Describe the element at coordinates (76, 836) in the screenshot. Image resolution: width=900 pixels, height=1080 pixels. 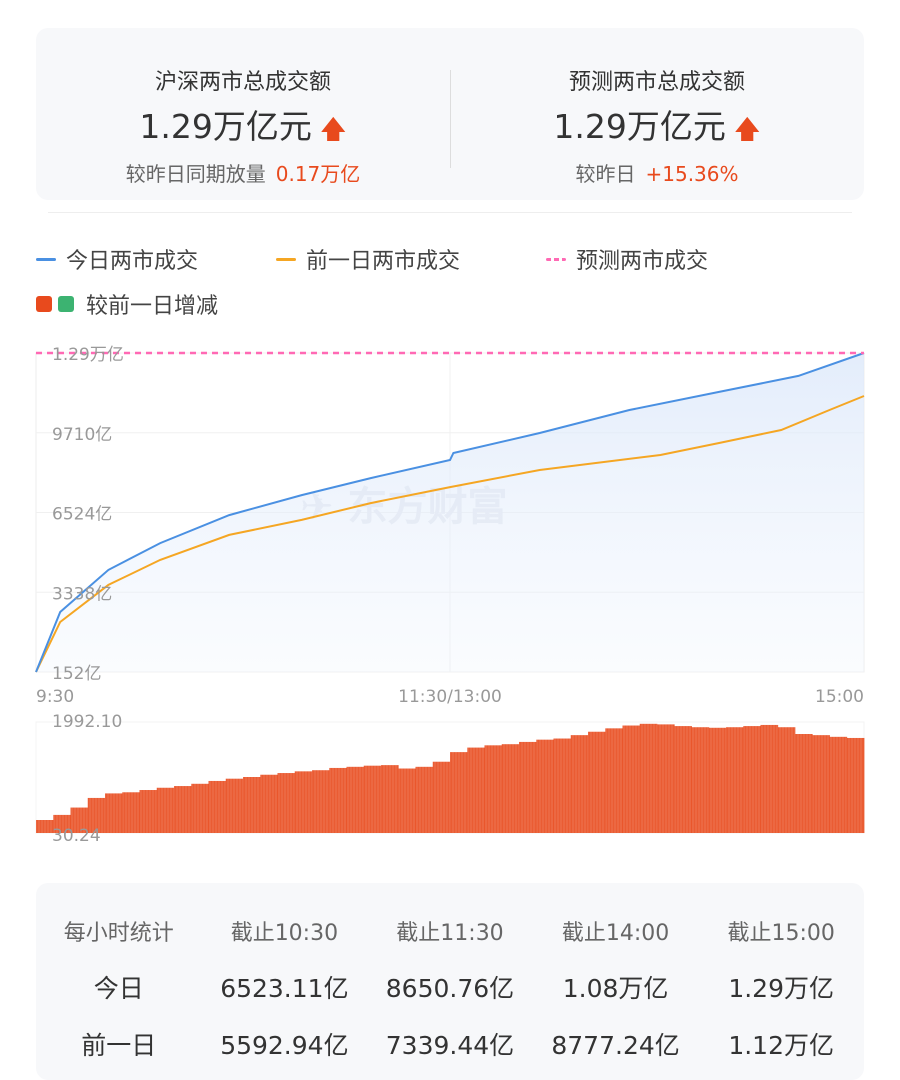
I see `bar-y-tick-label: 30.24` at that location.